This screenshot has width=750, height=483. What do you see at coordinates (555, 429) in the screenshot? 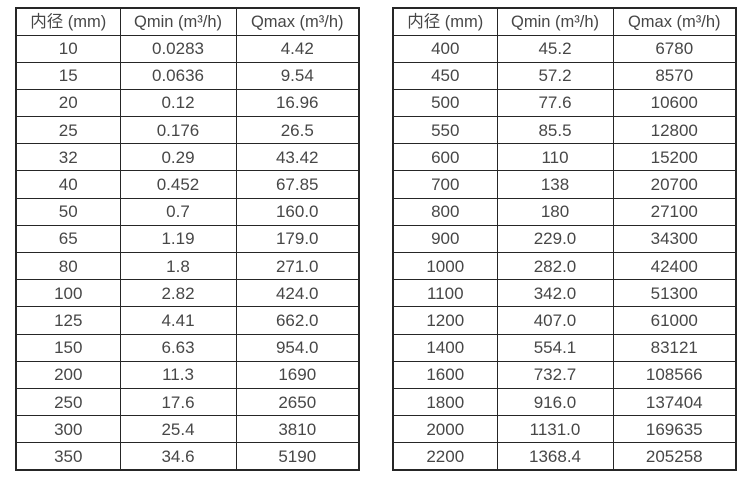
I see `table-cell: 1131.0` at bounding box center [555, 429].